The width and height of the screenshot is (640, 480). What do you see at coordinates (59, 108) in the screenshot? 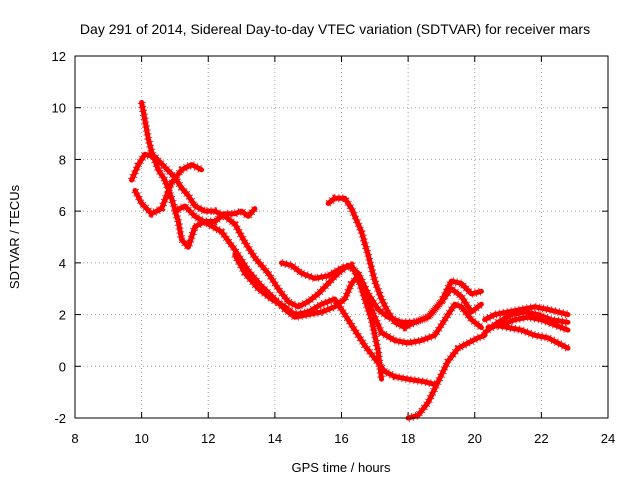
I see `y-tick-label: 10` at bounding box center [59, 108].